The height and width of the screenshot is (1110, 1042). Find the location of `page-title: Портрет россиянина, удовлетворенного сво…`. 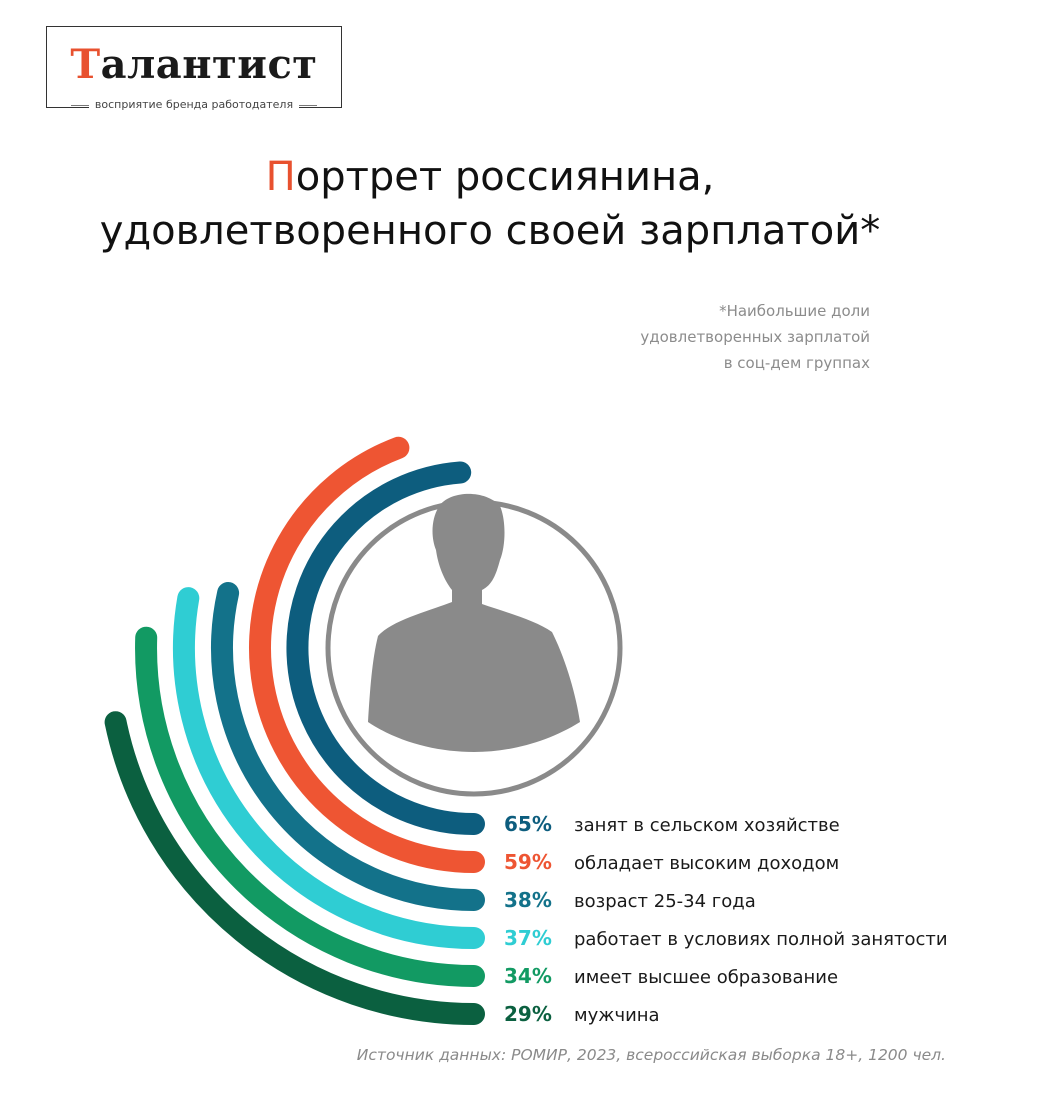

page-title: Портрет россиянина, удовлетворенного сво… is located at coordinates (490, 204).